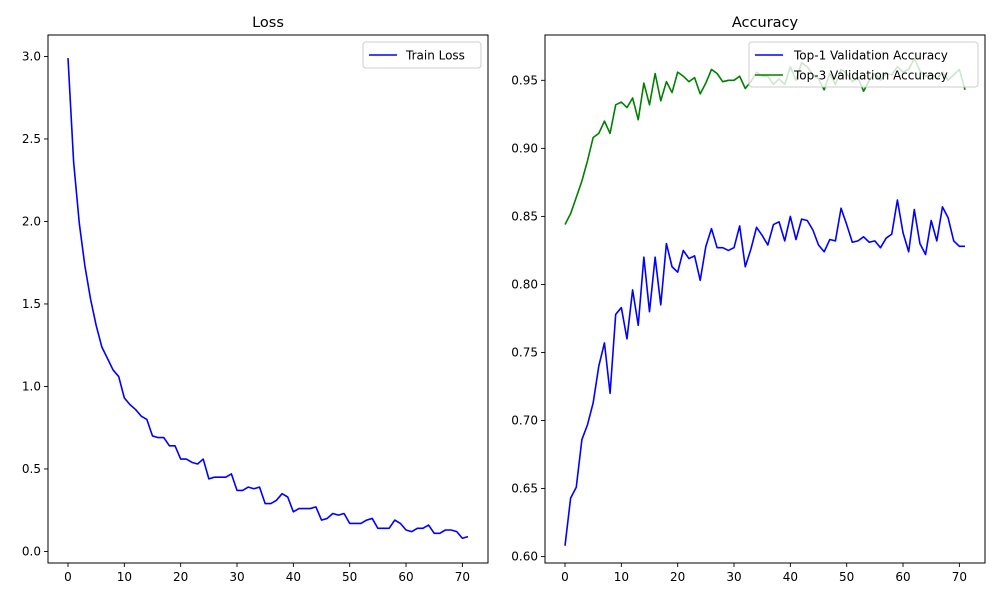  What do you see at coordinates (31, 139) in the screenshot?
I see `loss-ytick-label: 2.5` at bounding box center [31, 139].